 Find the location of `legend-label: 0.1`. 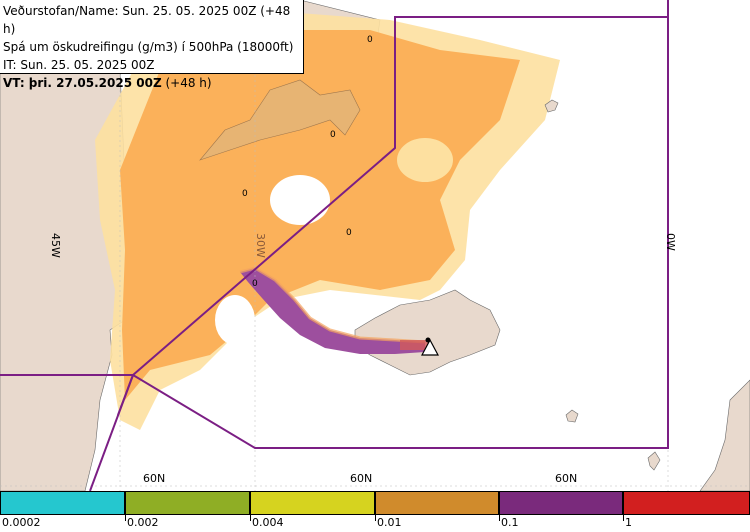

legend-label: 0.1 is located at coordinates (510, 522).